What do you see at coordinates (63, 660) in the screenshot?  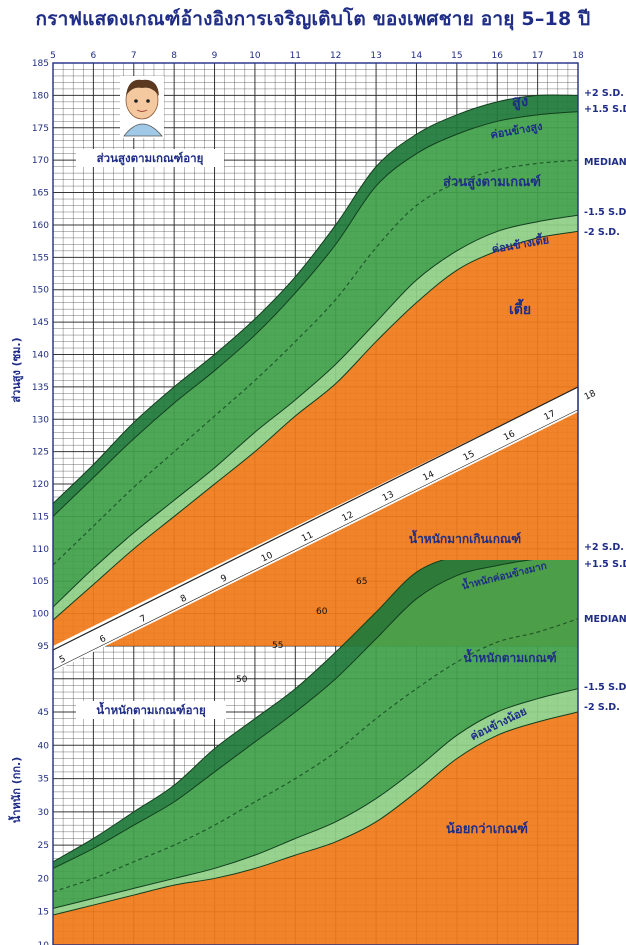 I see `strip-age-label: 5` at bounding box center [63, 660].